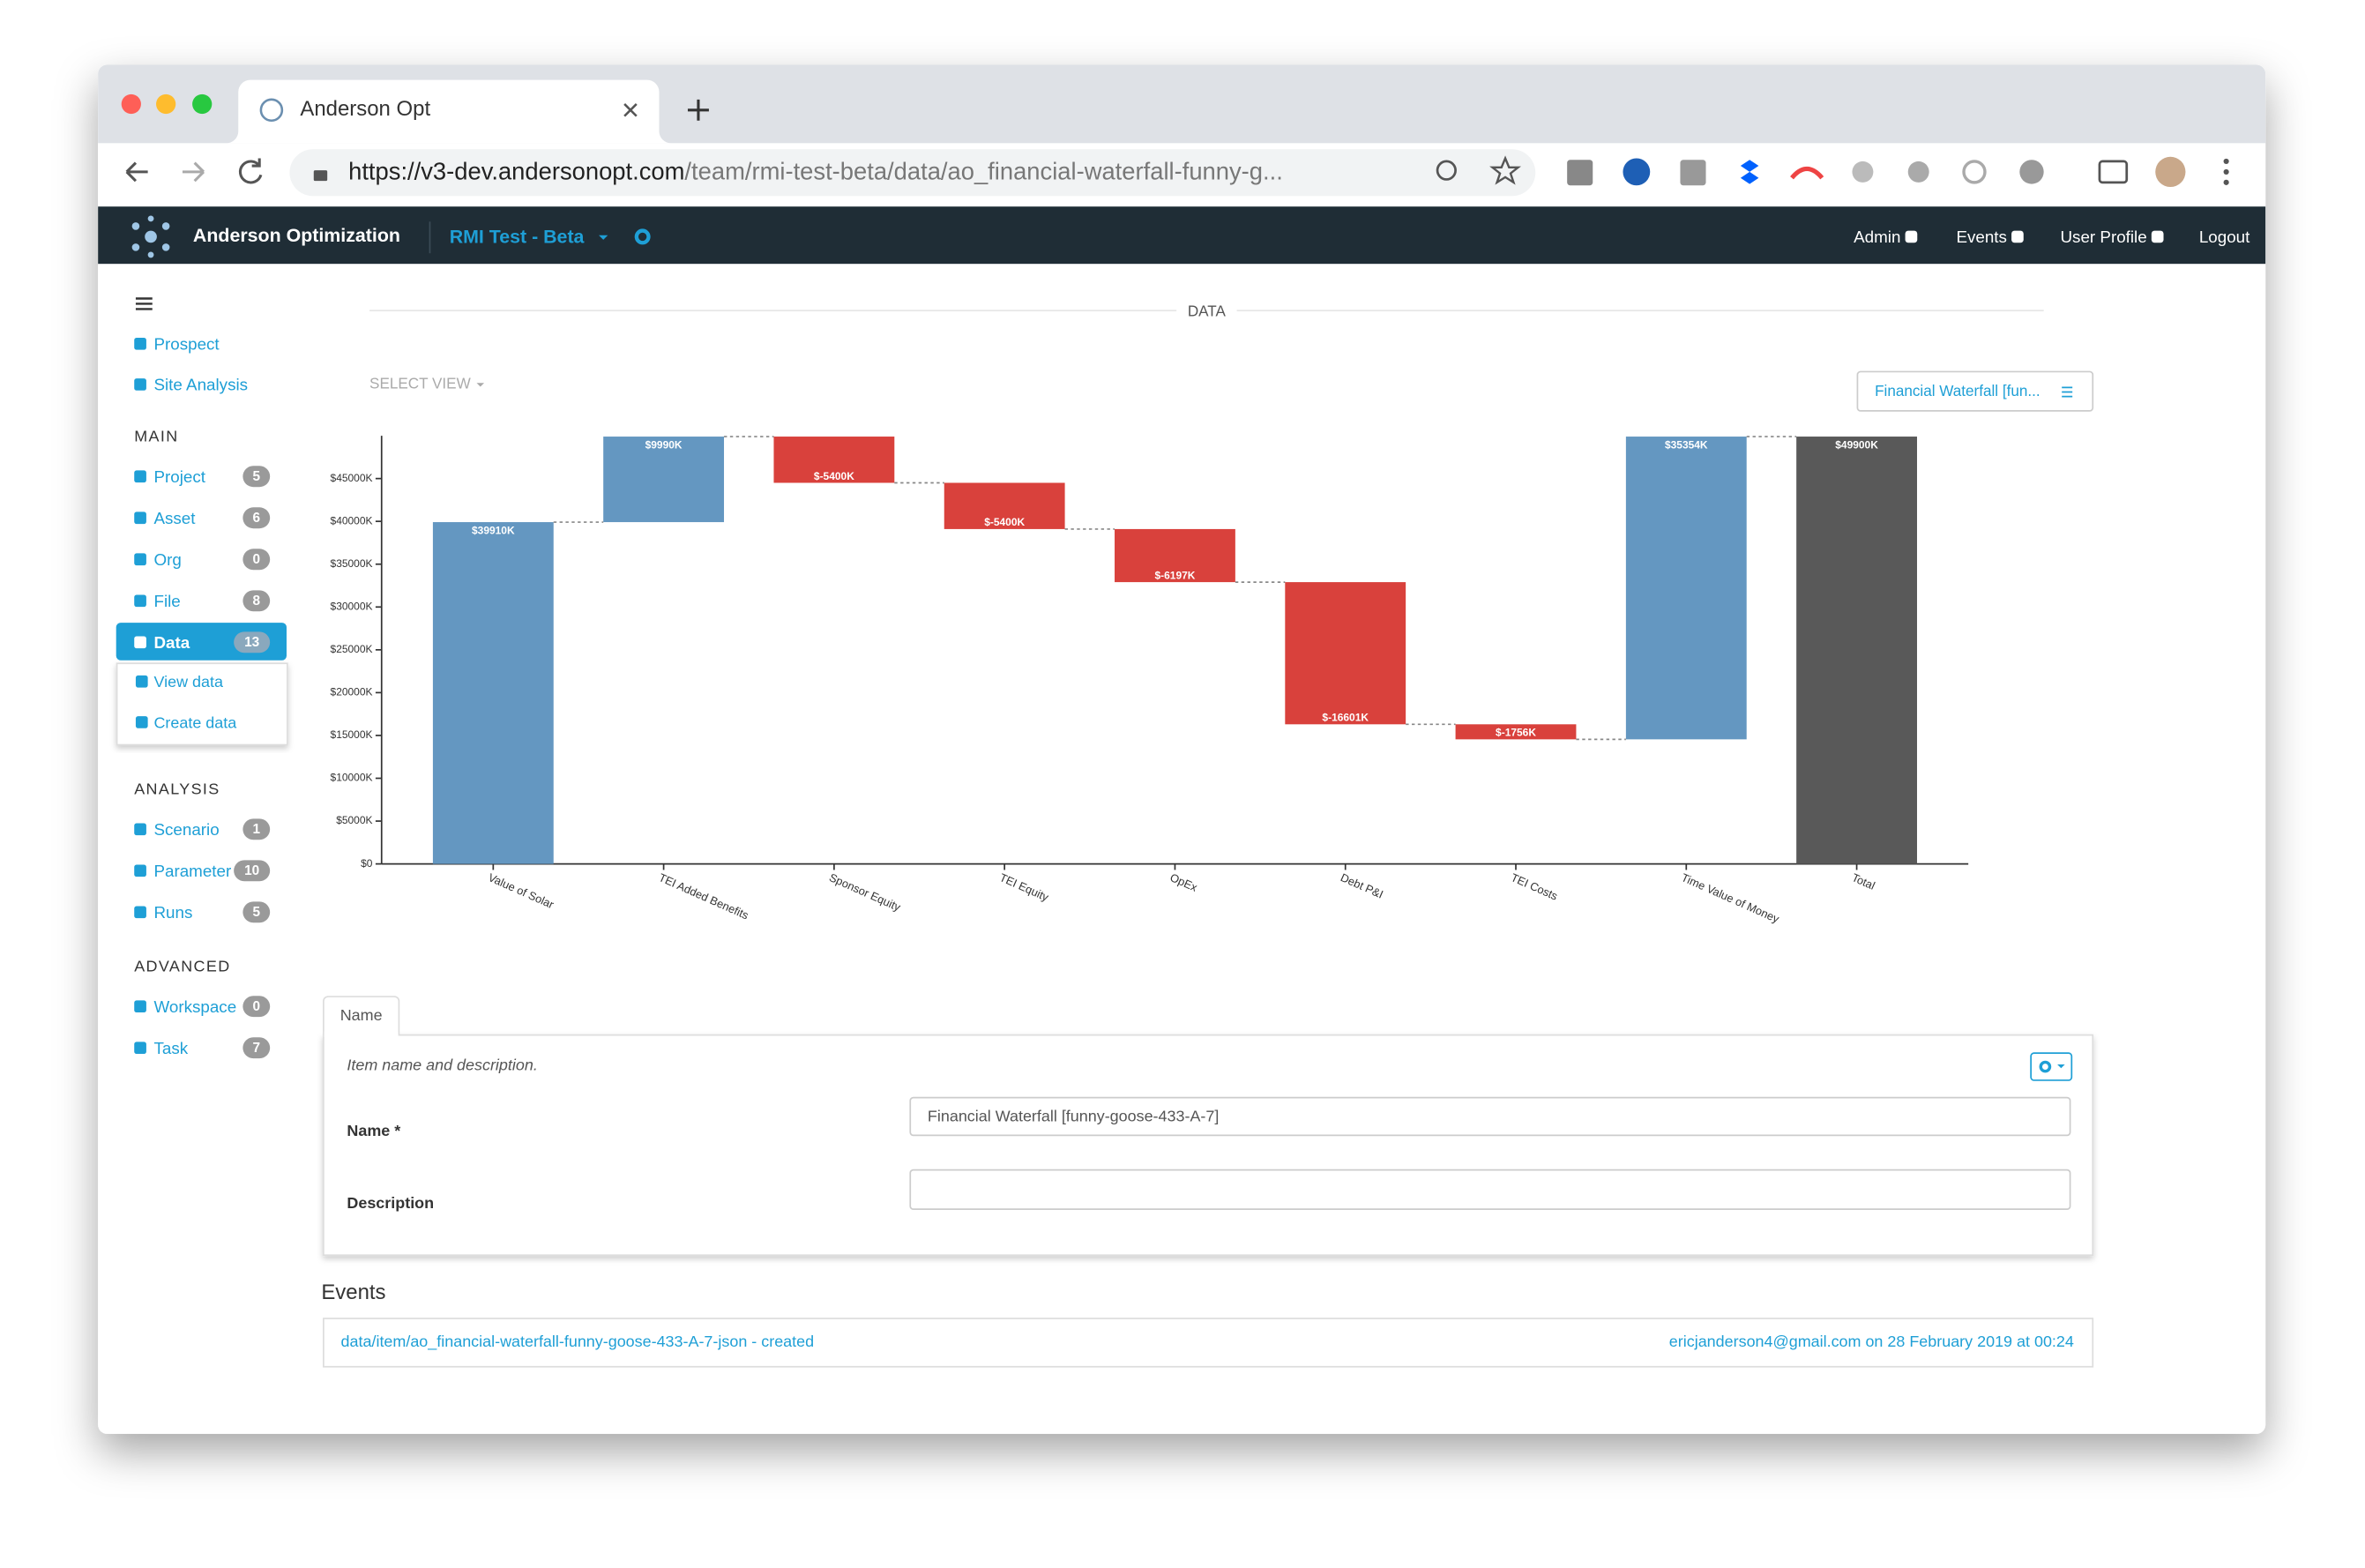  I want to click on logo, so click(151, 236).